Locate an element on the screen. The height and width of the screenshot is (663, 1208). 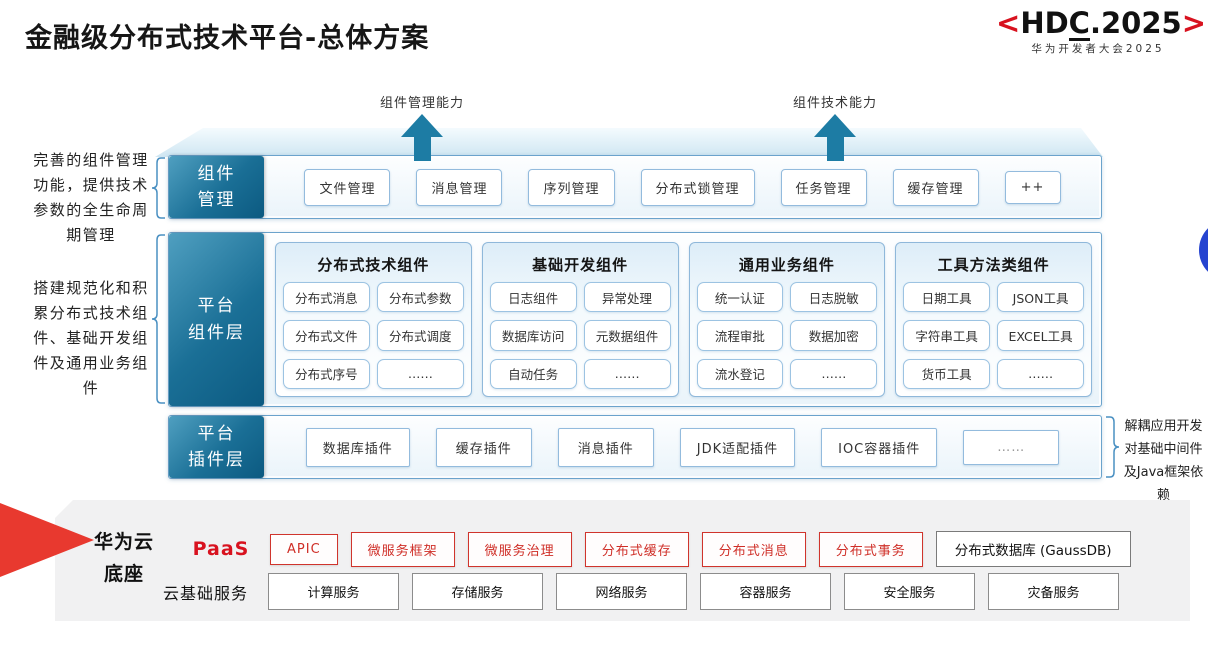
group-title: 工具方法类组件 is located at coordinates (993, 265).